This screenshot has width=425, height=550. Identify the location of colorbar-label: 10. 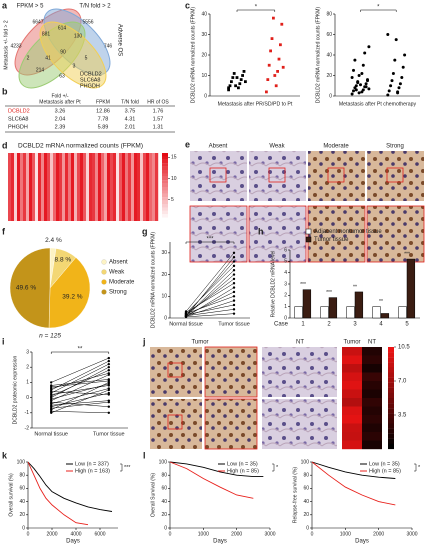
(174, 179).